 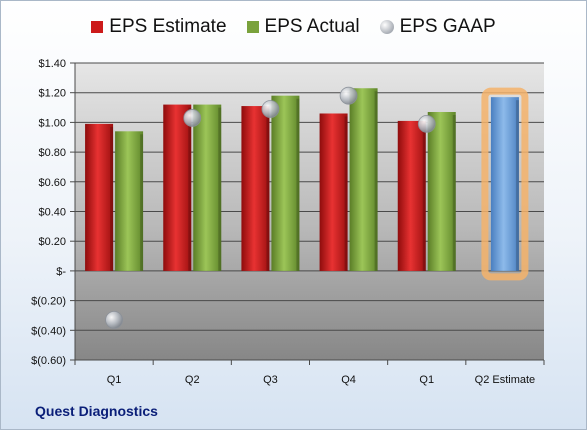 I want to click on y-tick-label: $(0.60), so click(x=48, y=361).